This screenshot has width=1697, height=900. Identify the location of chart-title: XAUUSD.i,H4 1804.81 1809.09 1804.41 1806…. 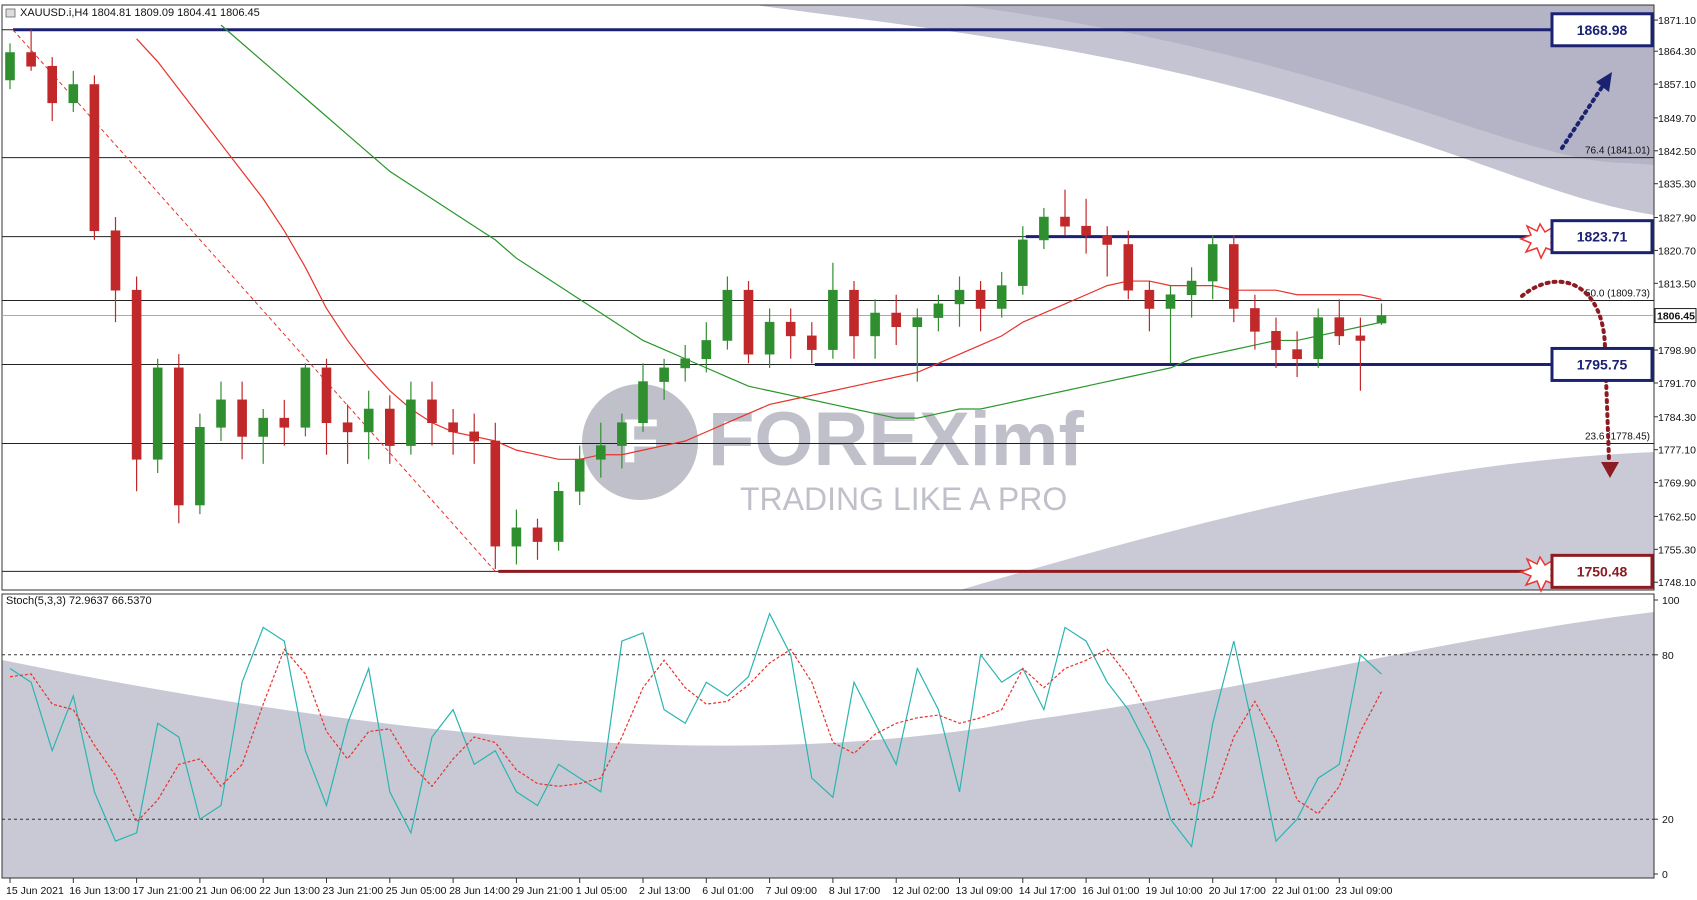
(140, 13).